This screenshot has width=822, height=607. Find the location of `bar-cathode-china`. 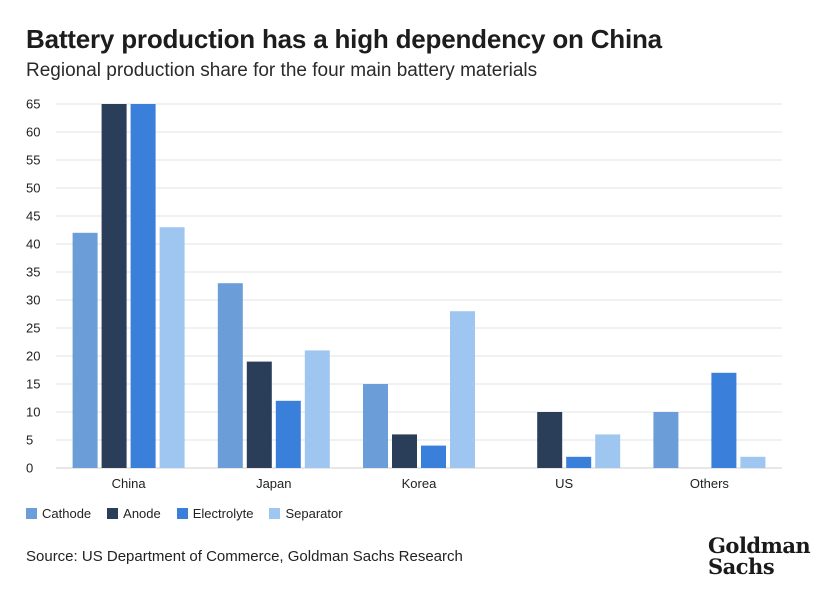

bar-cathode-china is located at coordinates (85, 350).